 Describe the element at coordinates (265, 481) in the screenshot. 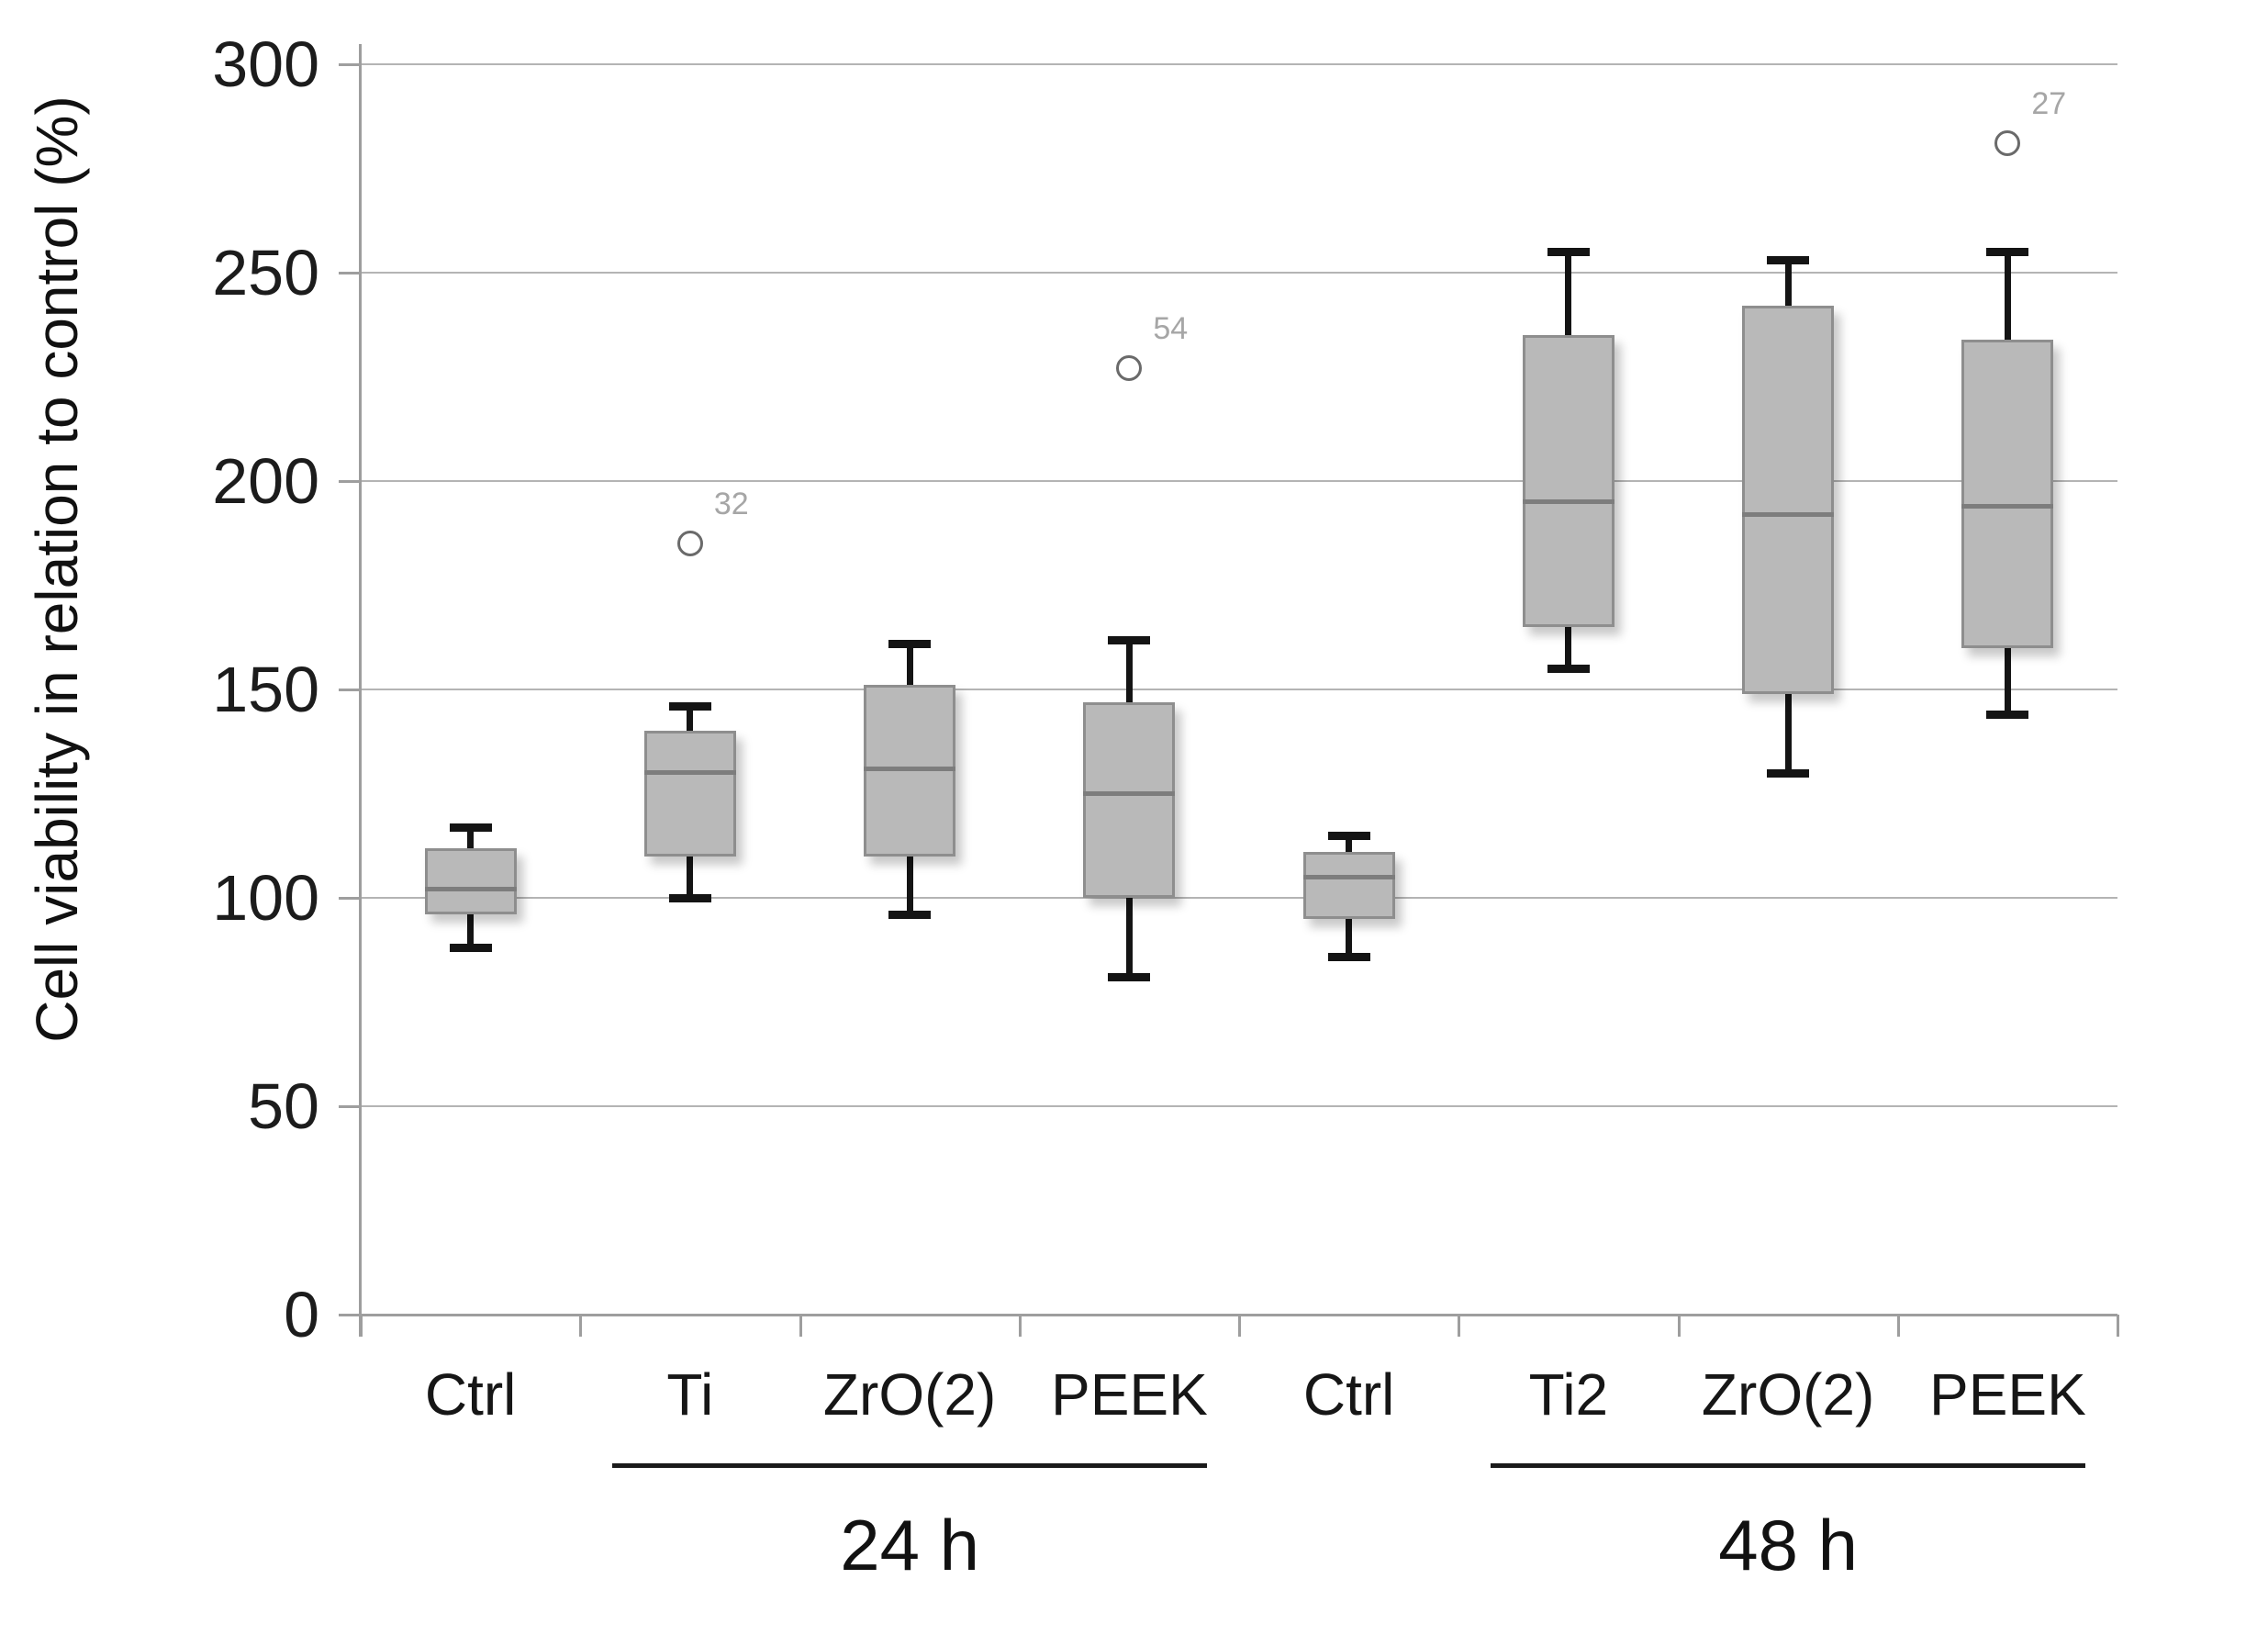

I see `y-tick-label: 200` at that location.